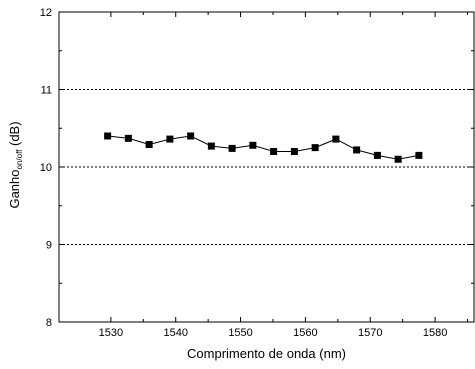  I want to click on x-axis-title: Comprimento de onda (nm), so click(266, 353).